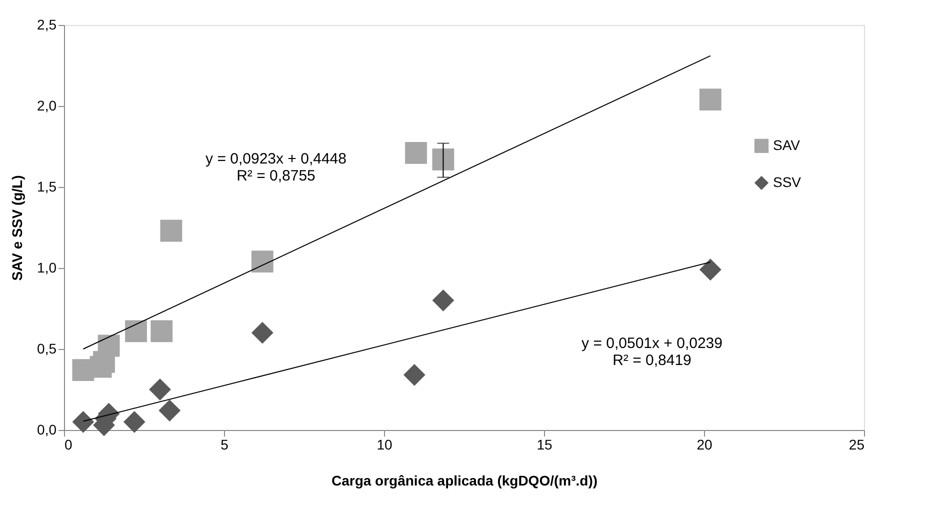  I want to click on y-tick-label: 2,0, so click(47, 106).